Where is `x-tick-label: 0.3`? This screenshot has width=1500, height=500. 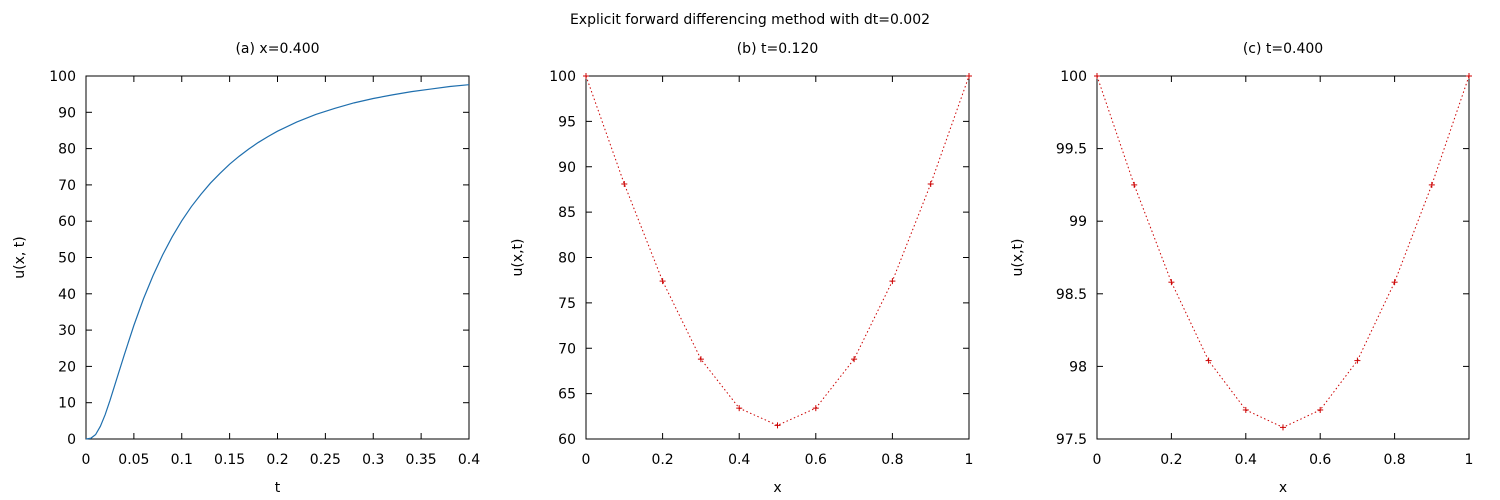
x-tick-label: 0.3 is located at coordinates (373, 460).